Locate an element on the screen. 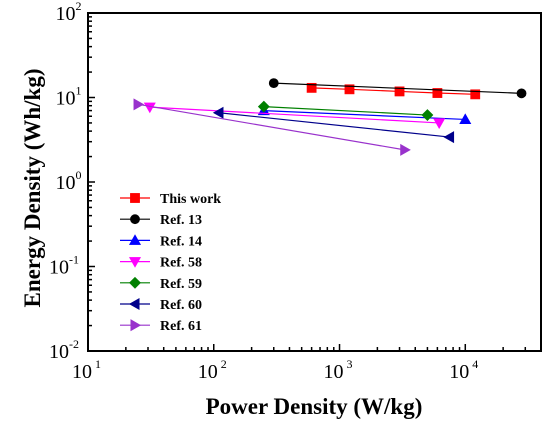  legend-label: Ref. 60 is located at coordinates (181, 305).